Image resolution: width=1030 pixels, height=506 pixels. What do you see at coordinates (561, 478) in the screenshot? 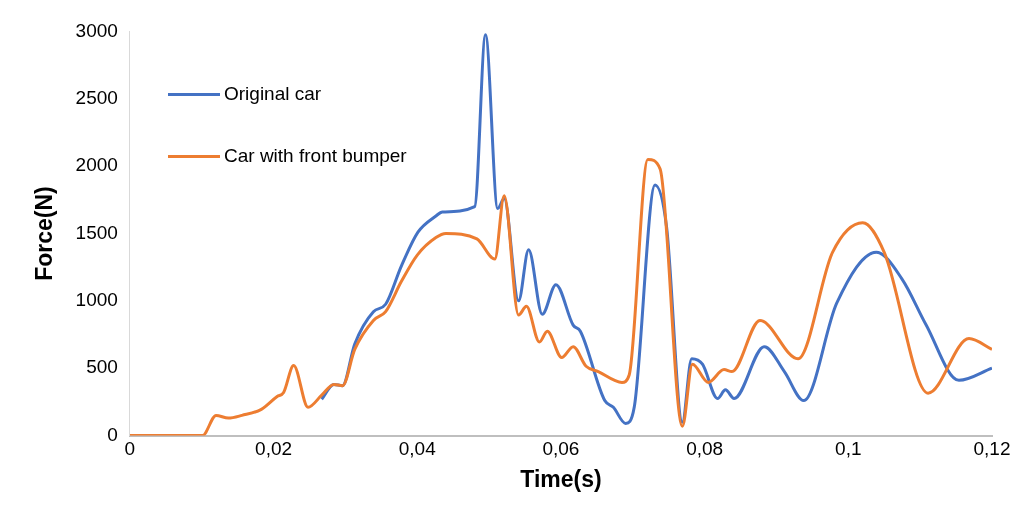
I see `x-axis-title: Time(s)` at bounding box center [561, 478].